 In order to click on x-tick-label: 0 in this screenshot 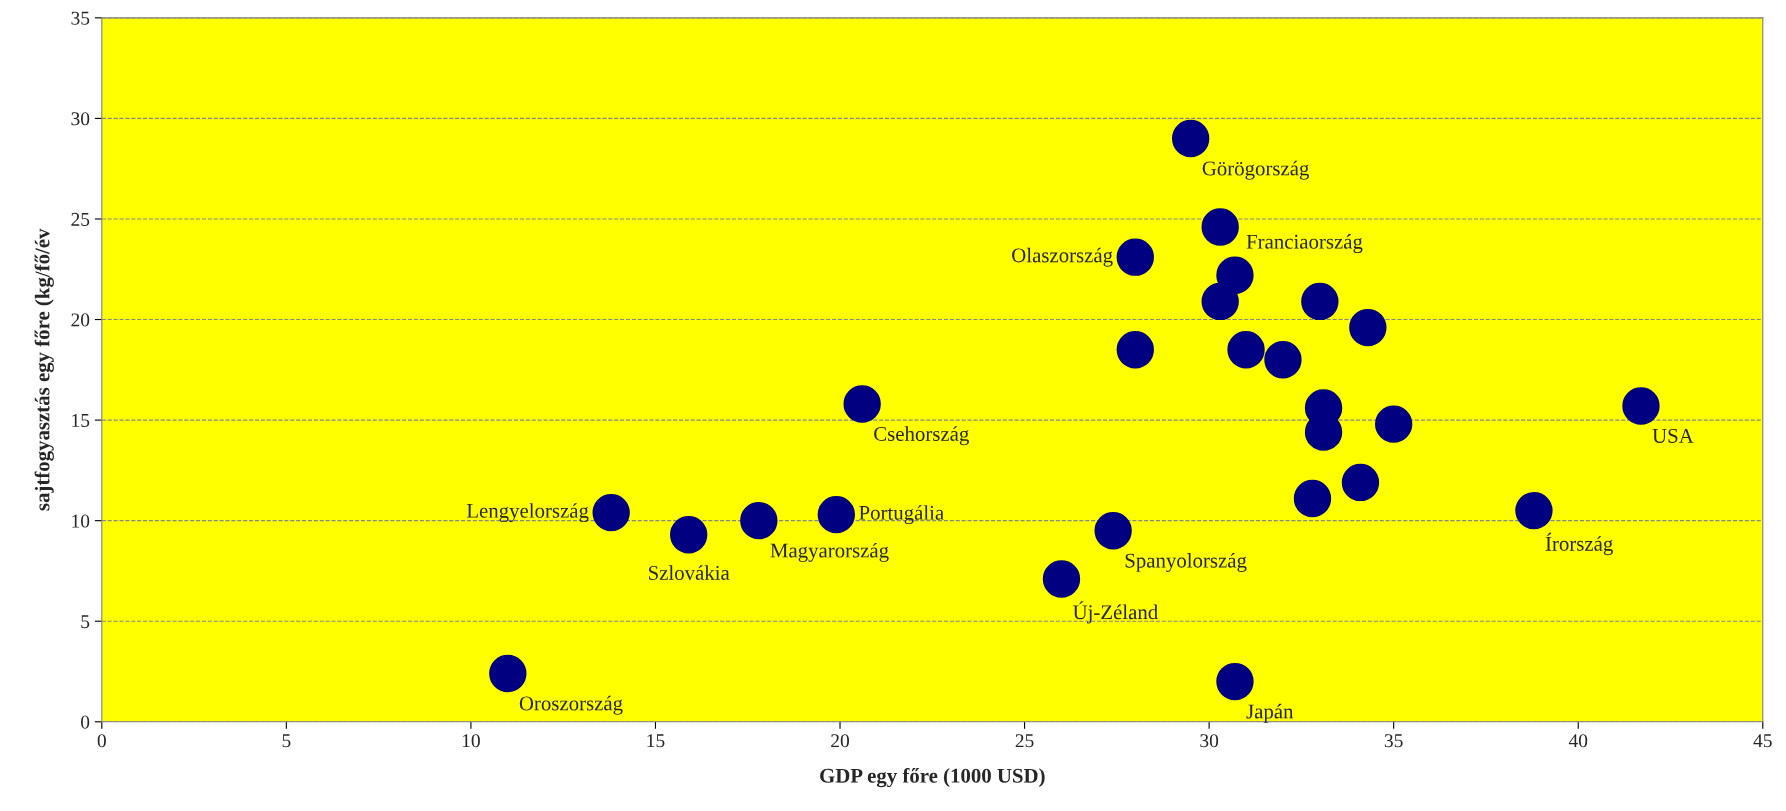, I will do `click(101, 741)`.